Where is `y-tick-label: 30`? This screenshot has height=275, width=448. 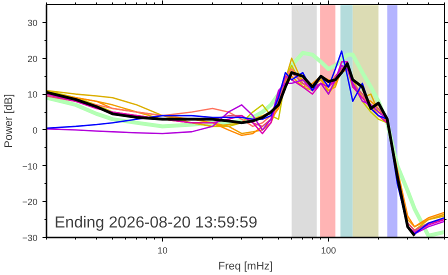 y-tick-label: 30 is located at coordinates (32, 23).